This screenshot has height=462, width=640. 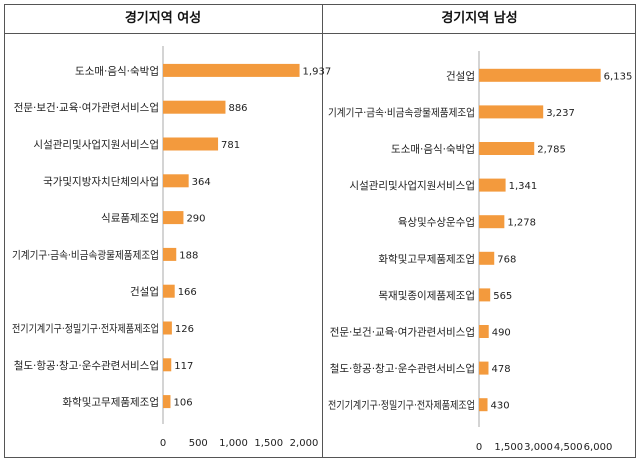 What do you see at coordinates (501, 333) in the screenshot?
I see `value-label: 490` at bounding box center [501, 333].